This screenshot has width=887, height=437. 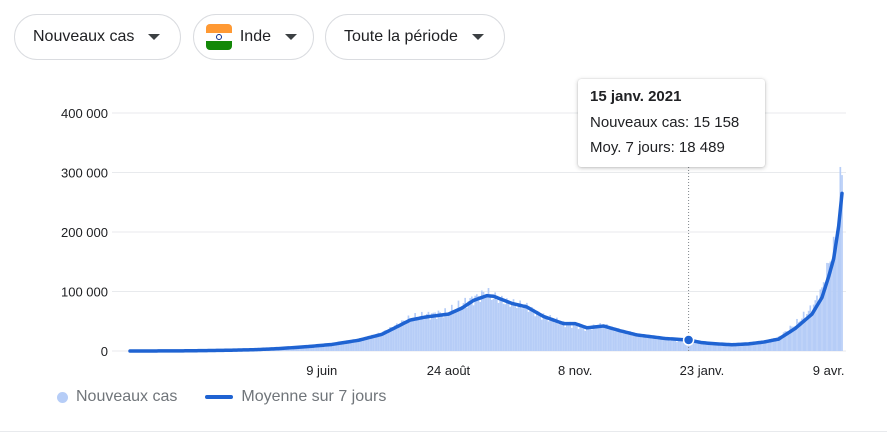 I want to click on tooltip-avg: Moy. 7 jours: 18 489, so click(x=657, y=147).